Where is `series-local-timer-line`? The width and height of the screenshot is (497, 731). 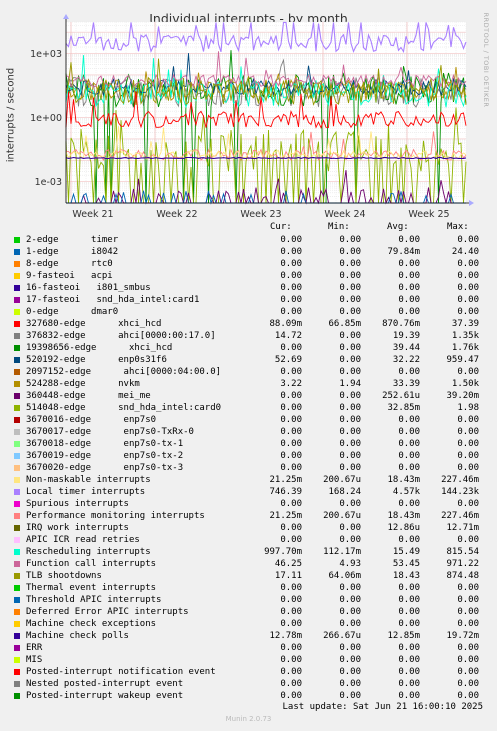
series-local-timer-line is located at coordinates (266, 37).